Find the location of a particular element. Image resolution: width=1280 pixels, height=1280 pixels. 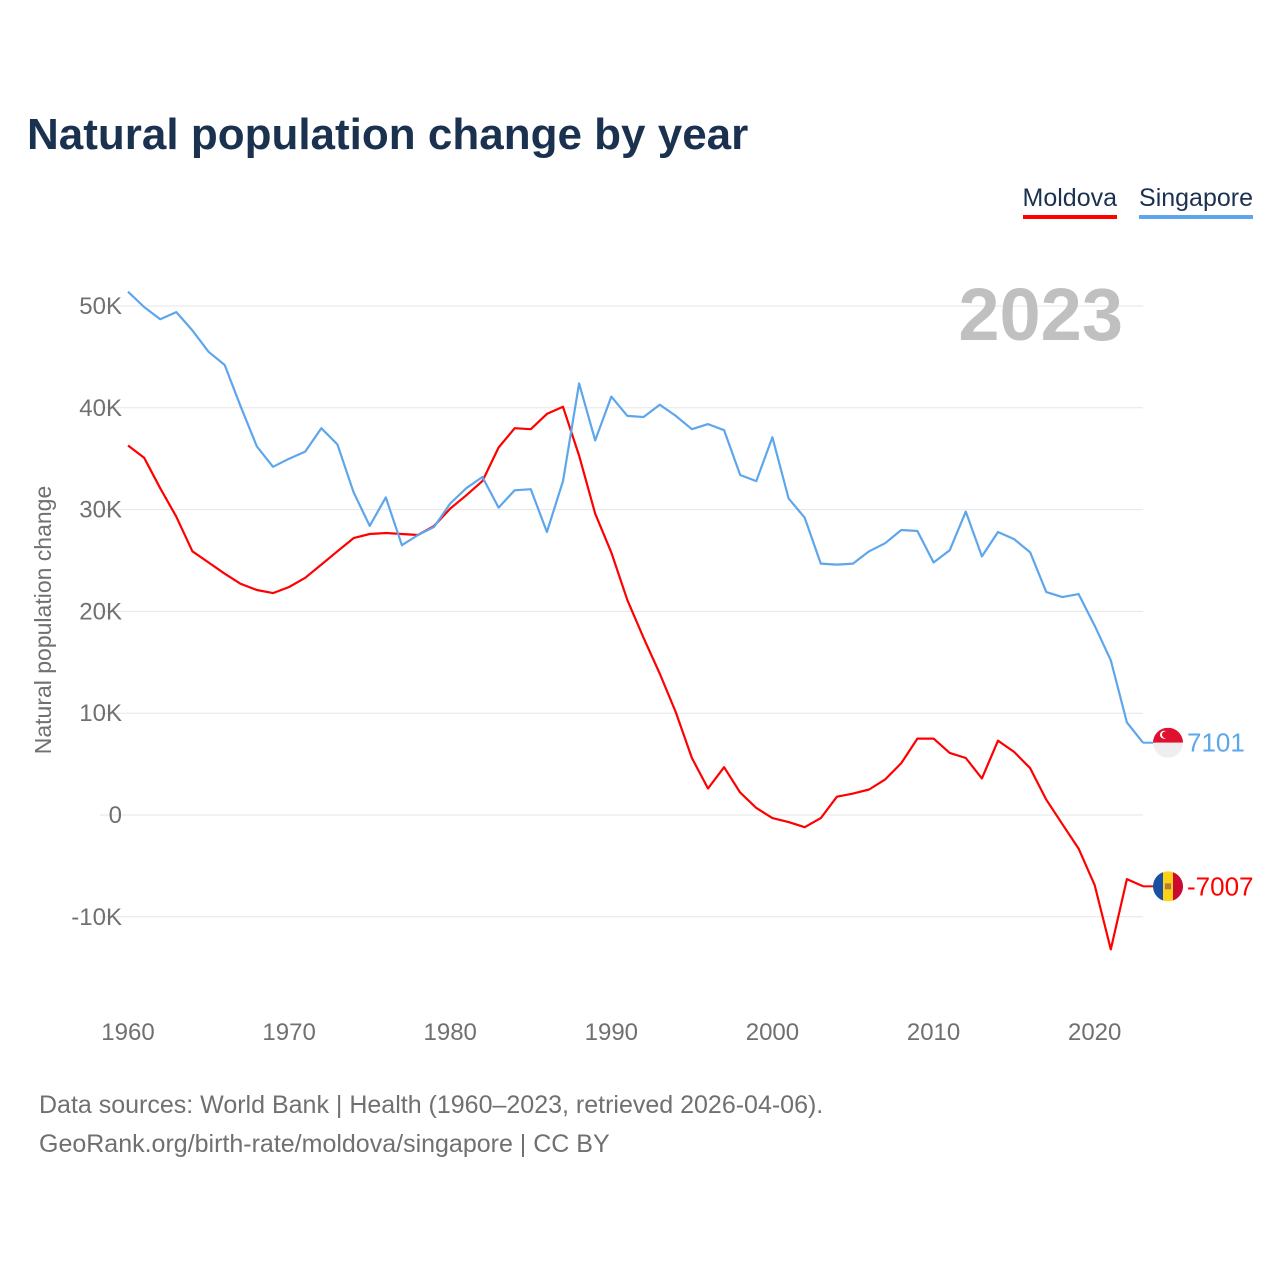

y-axis-label: Natural population change is located at coordinates (43, 620).